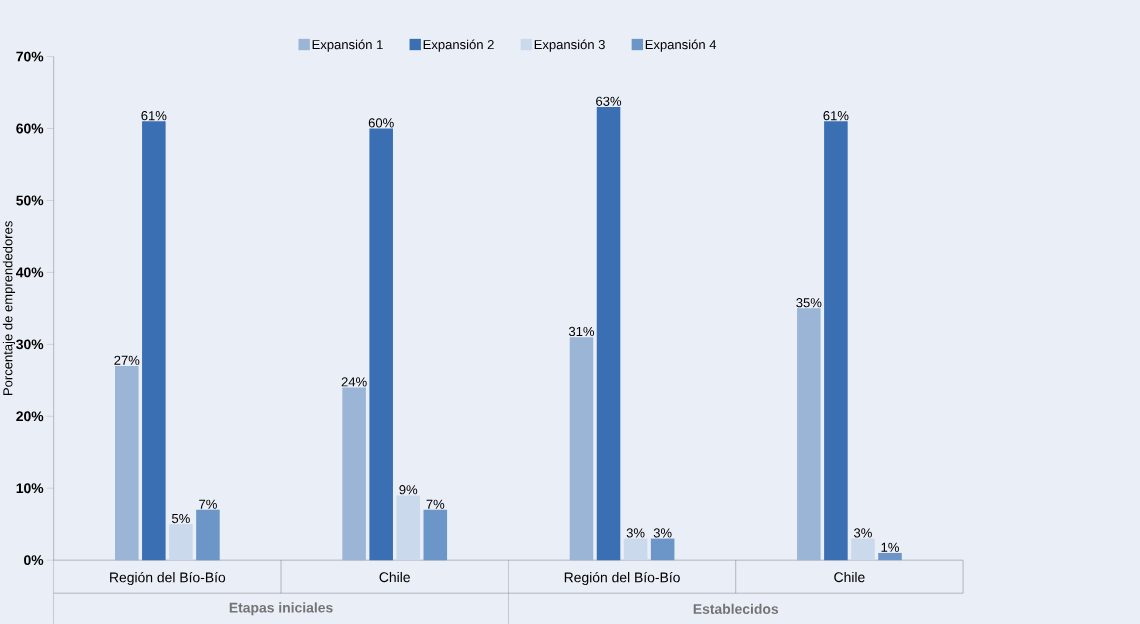 Image resolution: width=1140 pixels, height=624 pixels. What do you see at coordinates (354, 382) in the screenshot?
I see `data-label: 24%` at bounding box center [354, 382].